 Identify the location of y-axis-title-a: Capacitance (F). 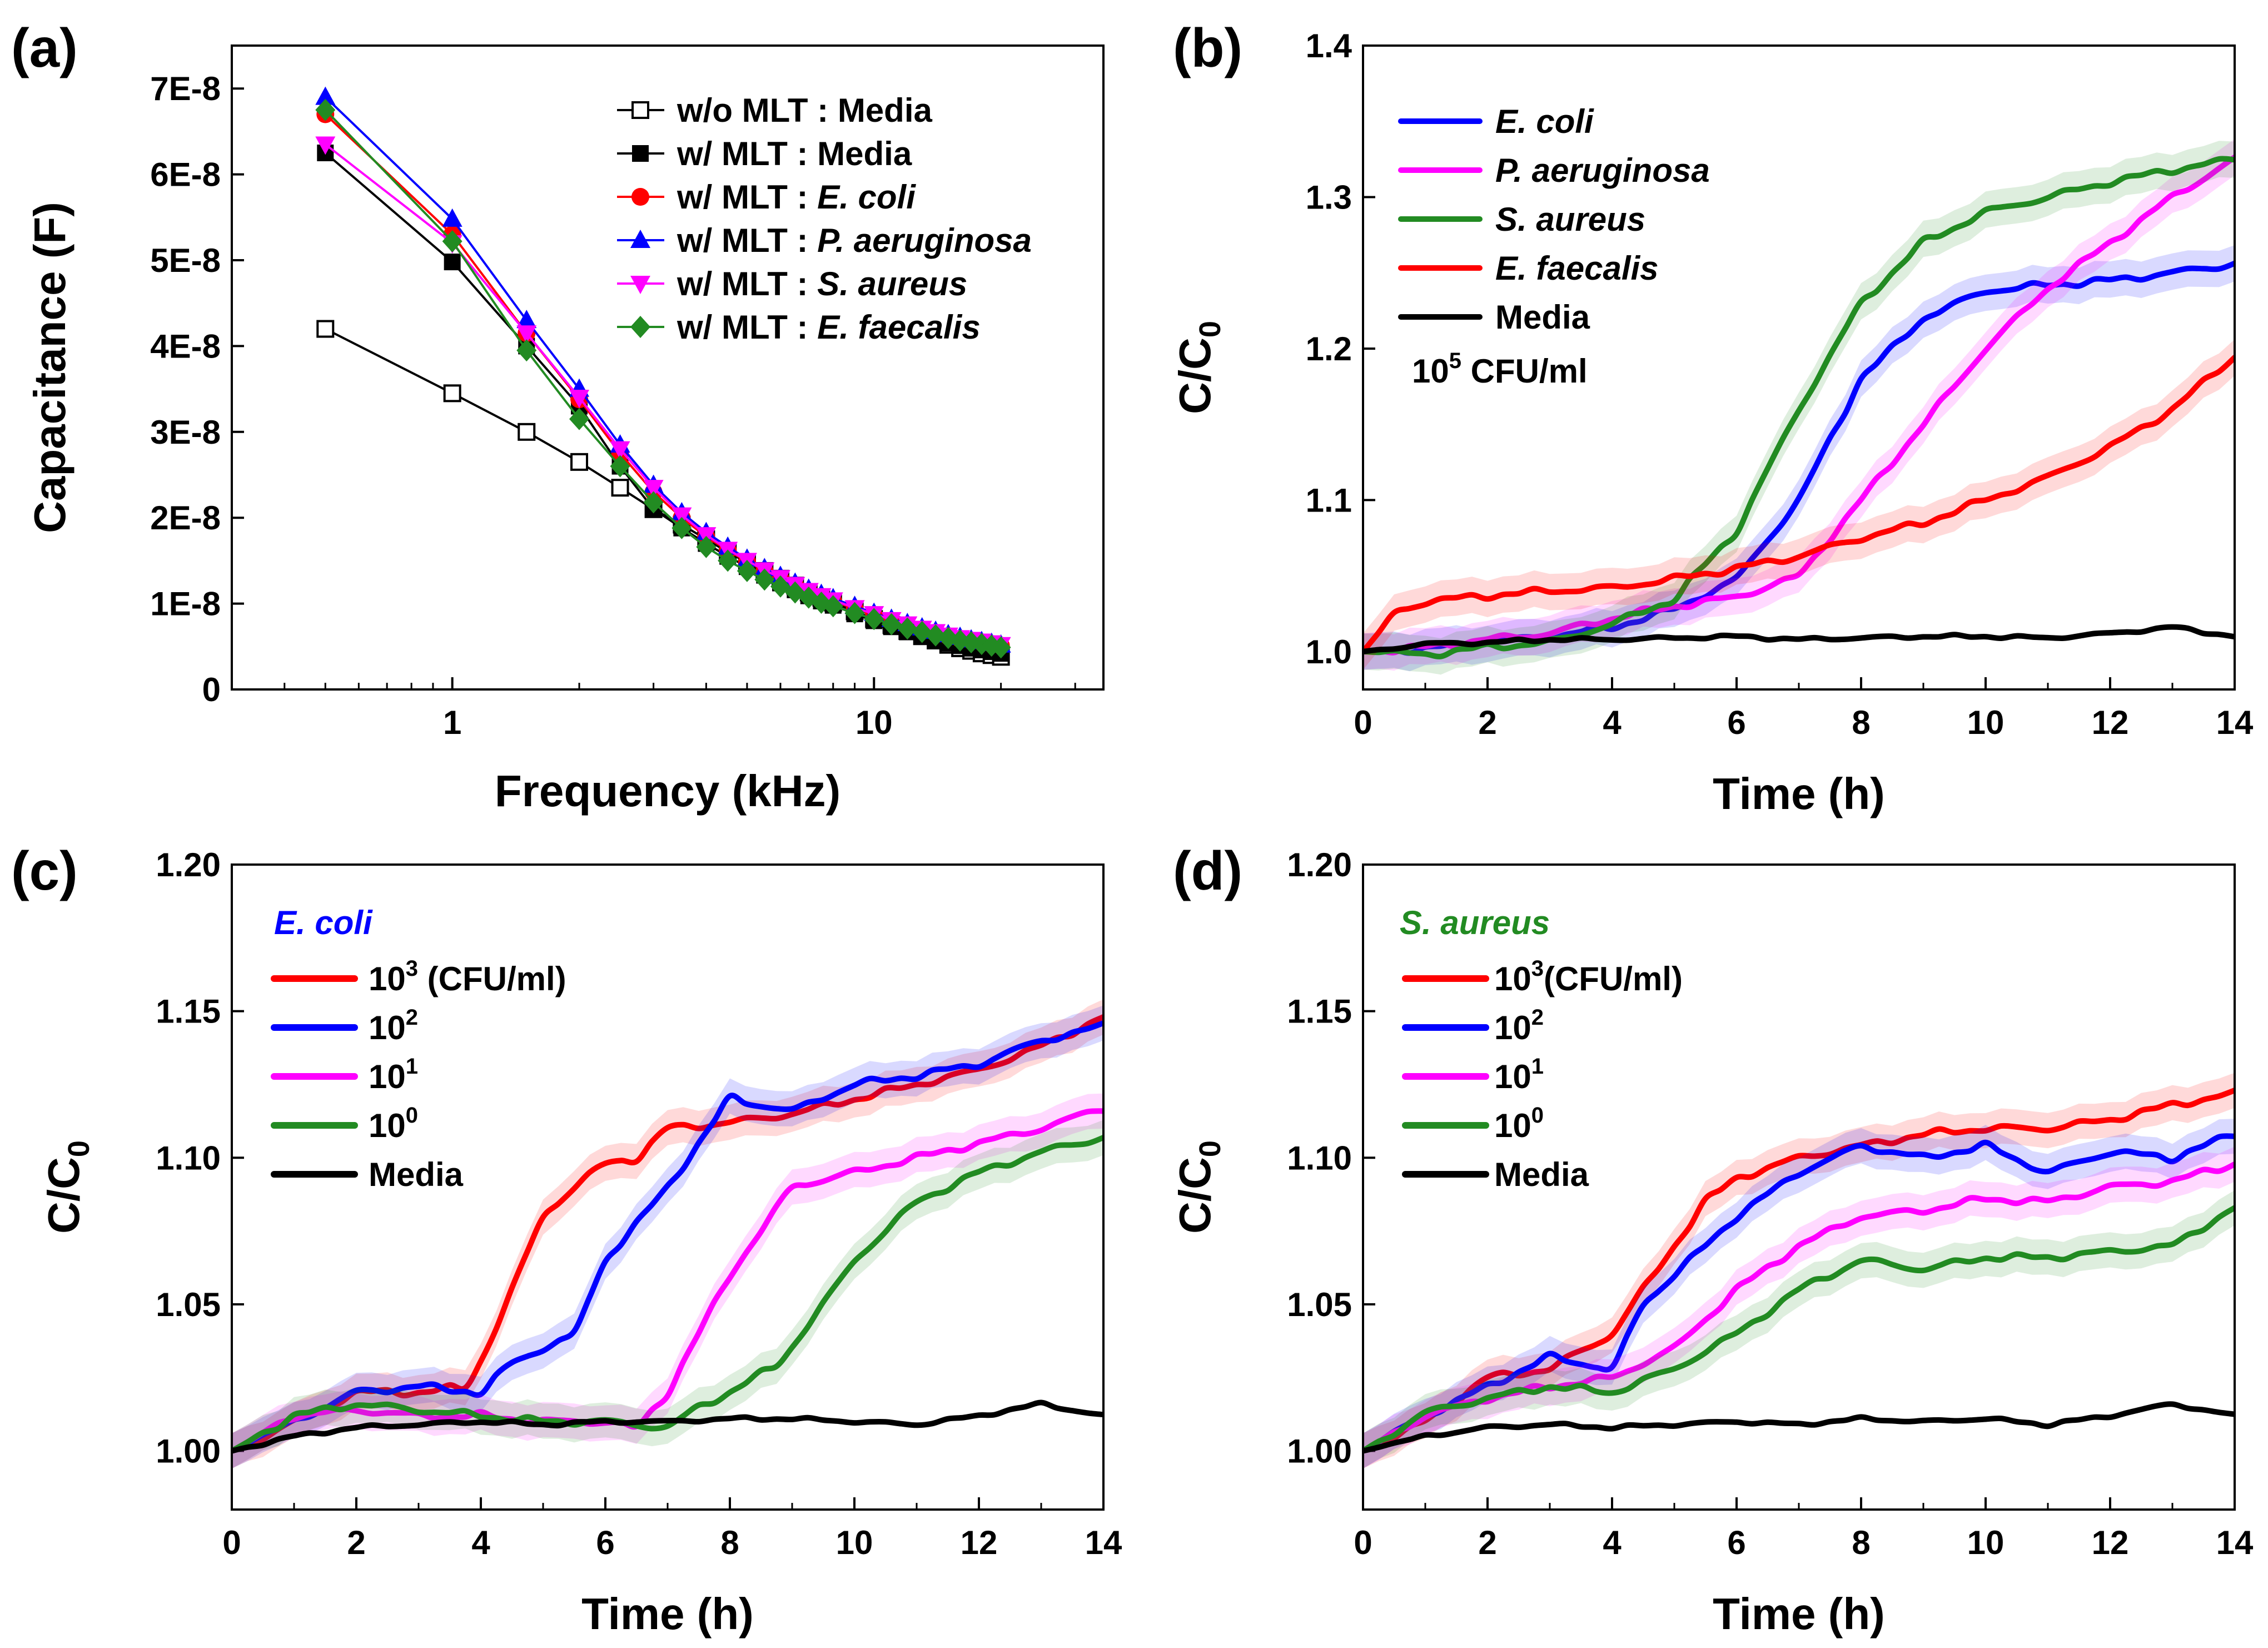
(49, 367).